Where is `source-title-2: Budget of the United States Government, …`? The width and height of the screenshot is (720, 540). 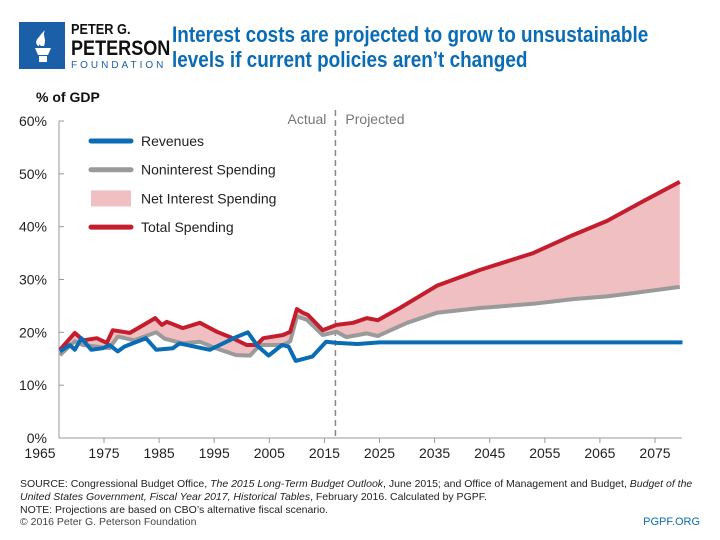 source-title-2: Budget of the United States Government, … is located at coordinates (356, 490).